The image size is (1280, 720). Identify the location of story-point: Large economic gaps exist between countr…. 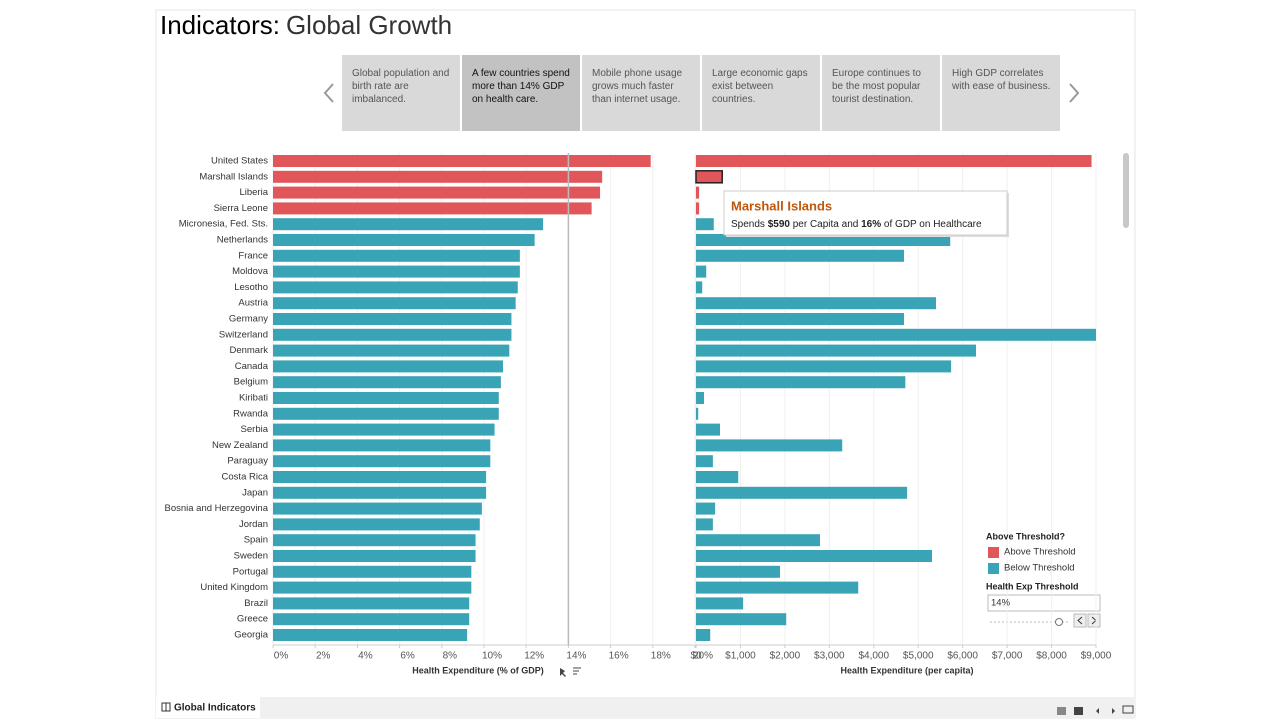
(761, 93).